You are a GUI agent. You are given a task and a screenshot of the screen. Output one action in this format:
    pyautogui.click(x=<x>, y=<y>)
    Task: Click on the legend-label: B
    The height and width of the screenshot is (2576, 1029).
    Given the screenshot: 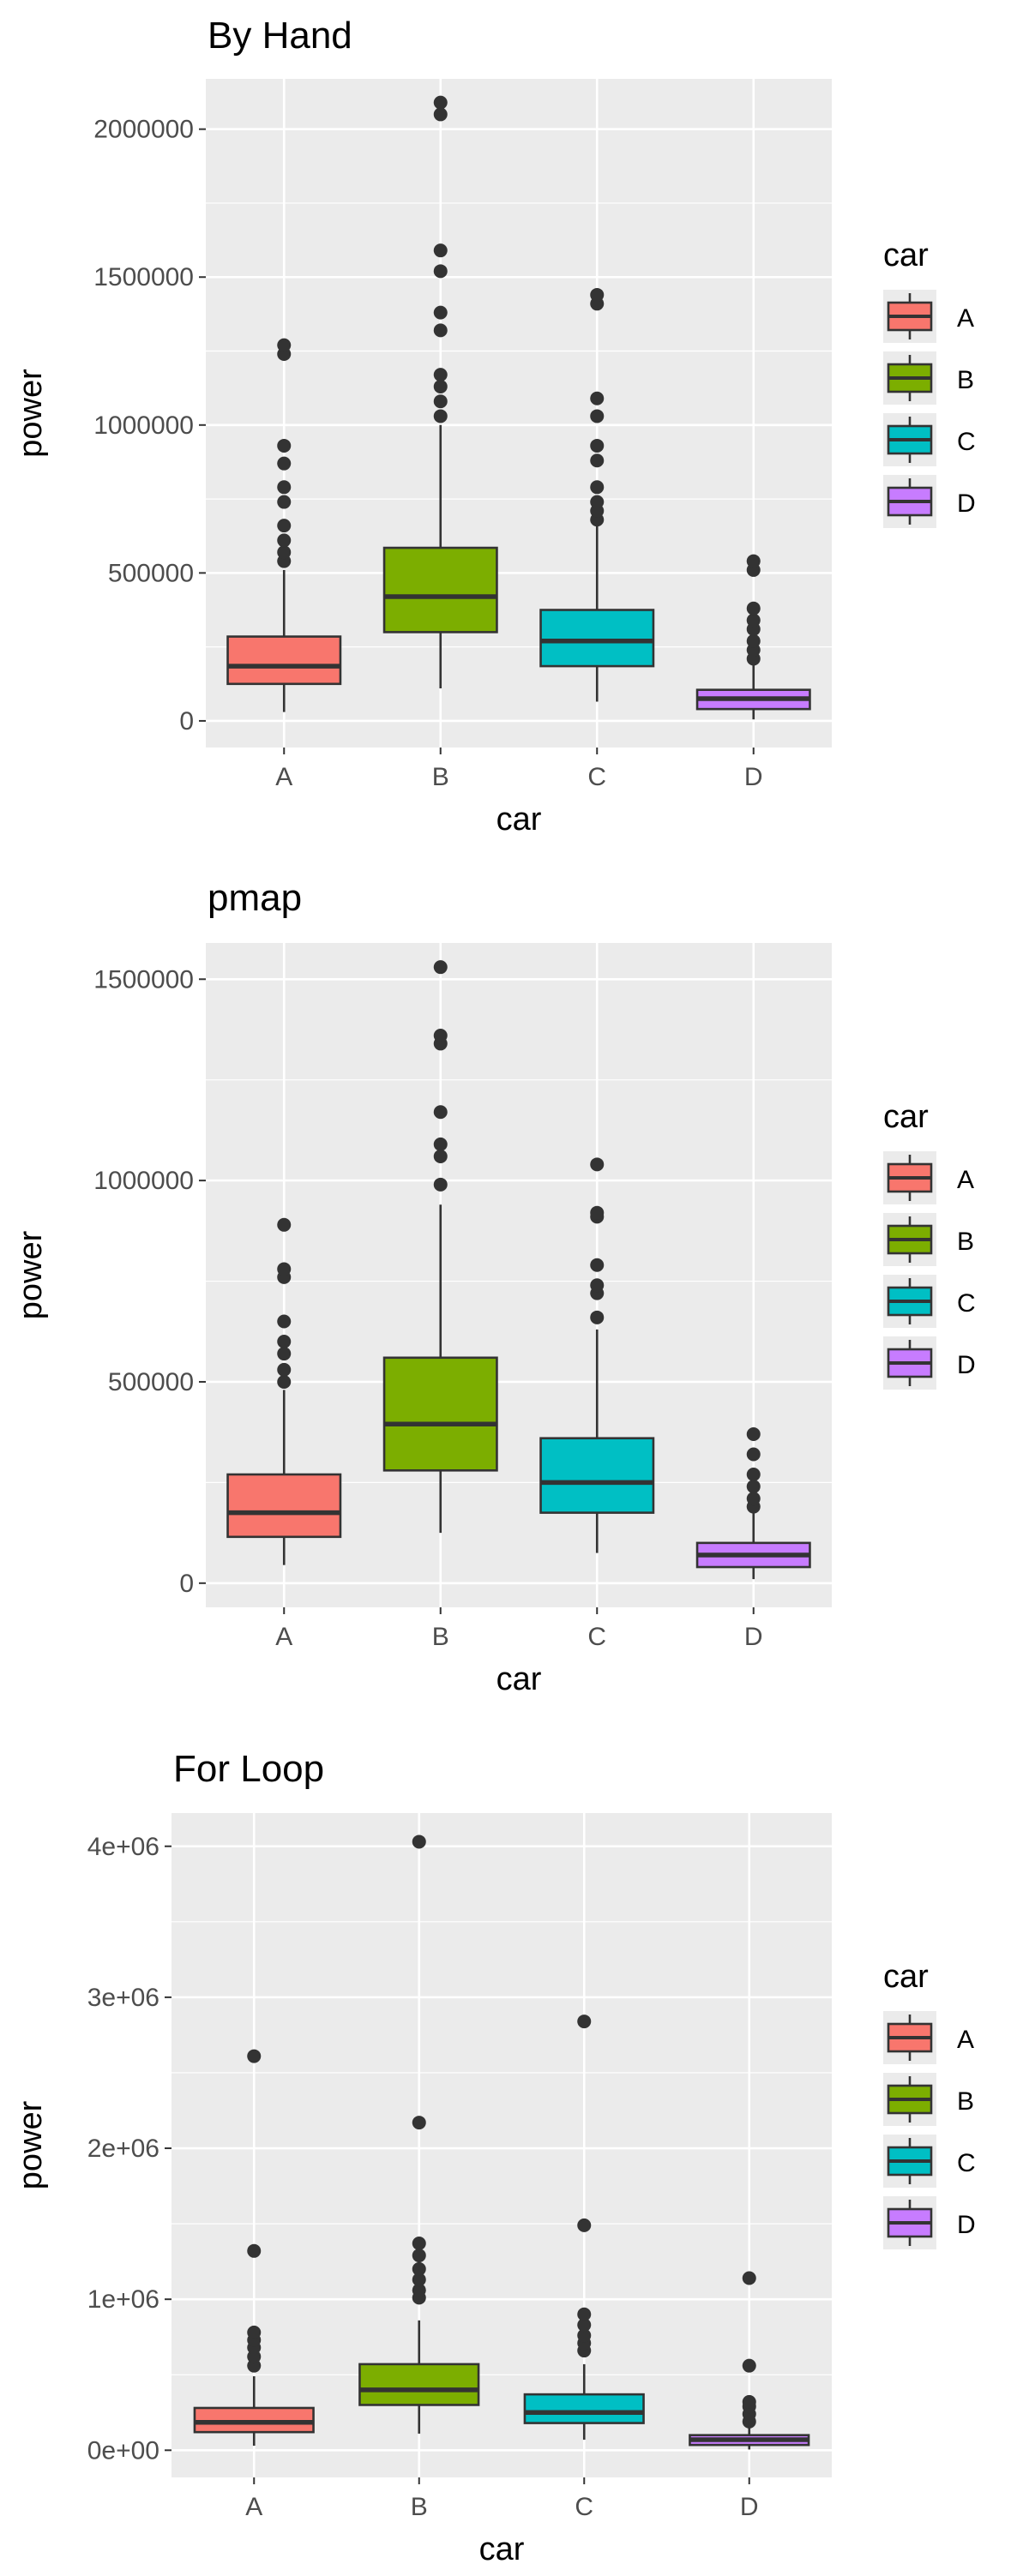 What is the action you would take?
    pyautogui.click(x=966, y=380)
    